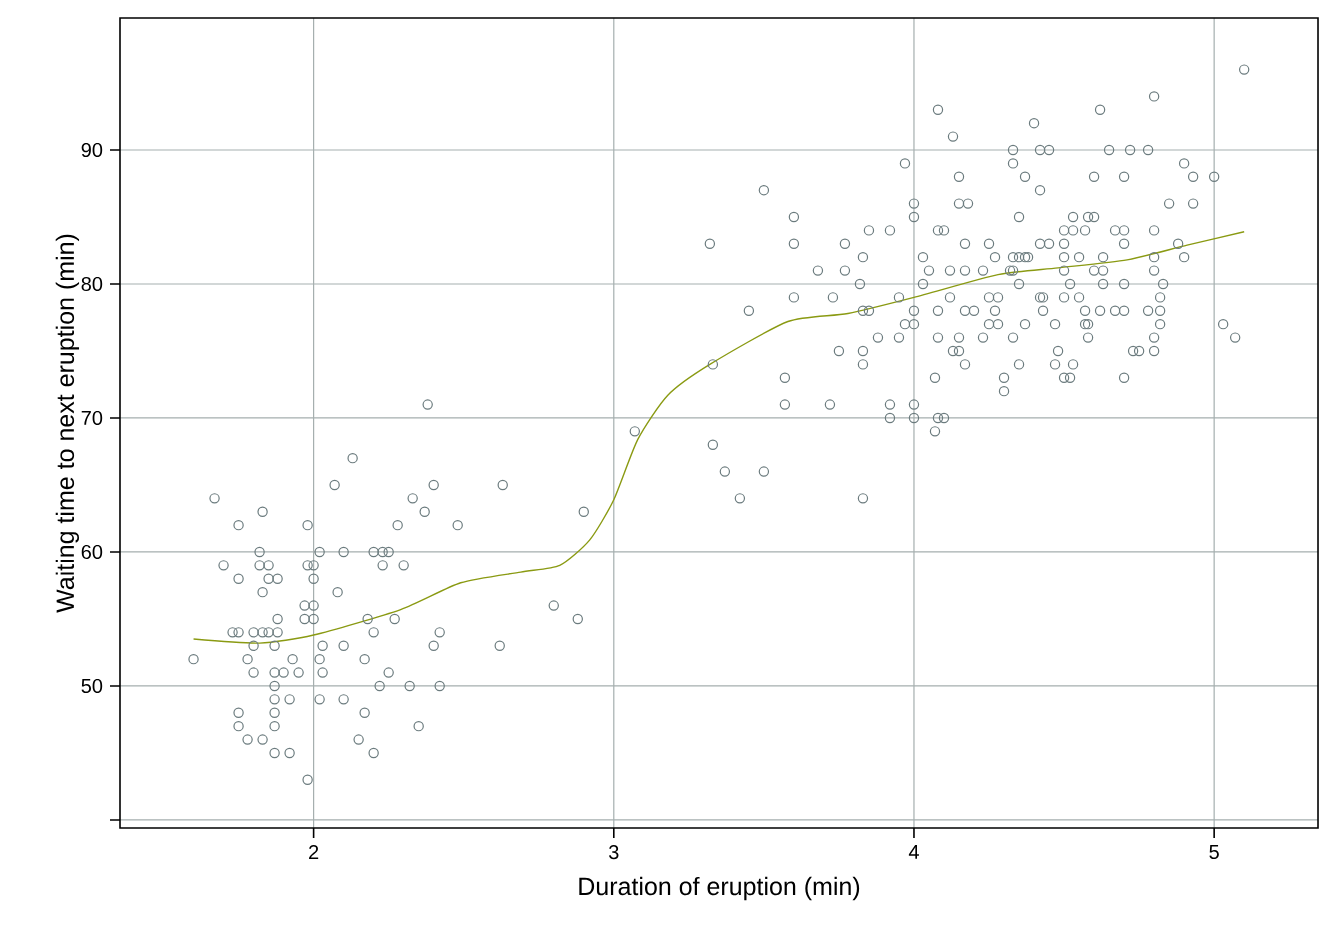 This screenshot has height=935, width=1320. I want to click on x-axis-title: Duration of eruption (min), so click(719, 888).